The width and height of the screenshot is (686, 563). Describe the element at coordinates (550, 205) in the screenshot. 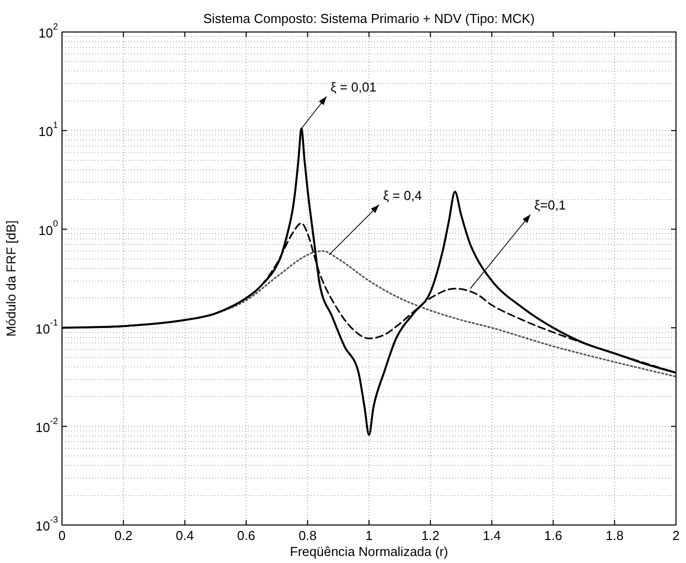

I see `annotation: ξ=0,1` at that location.